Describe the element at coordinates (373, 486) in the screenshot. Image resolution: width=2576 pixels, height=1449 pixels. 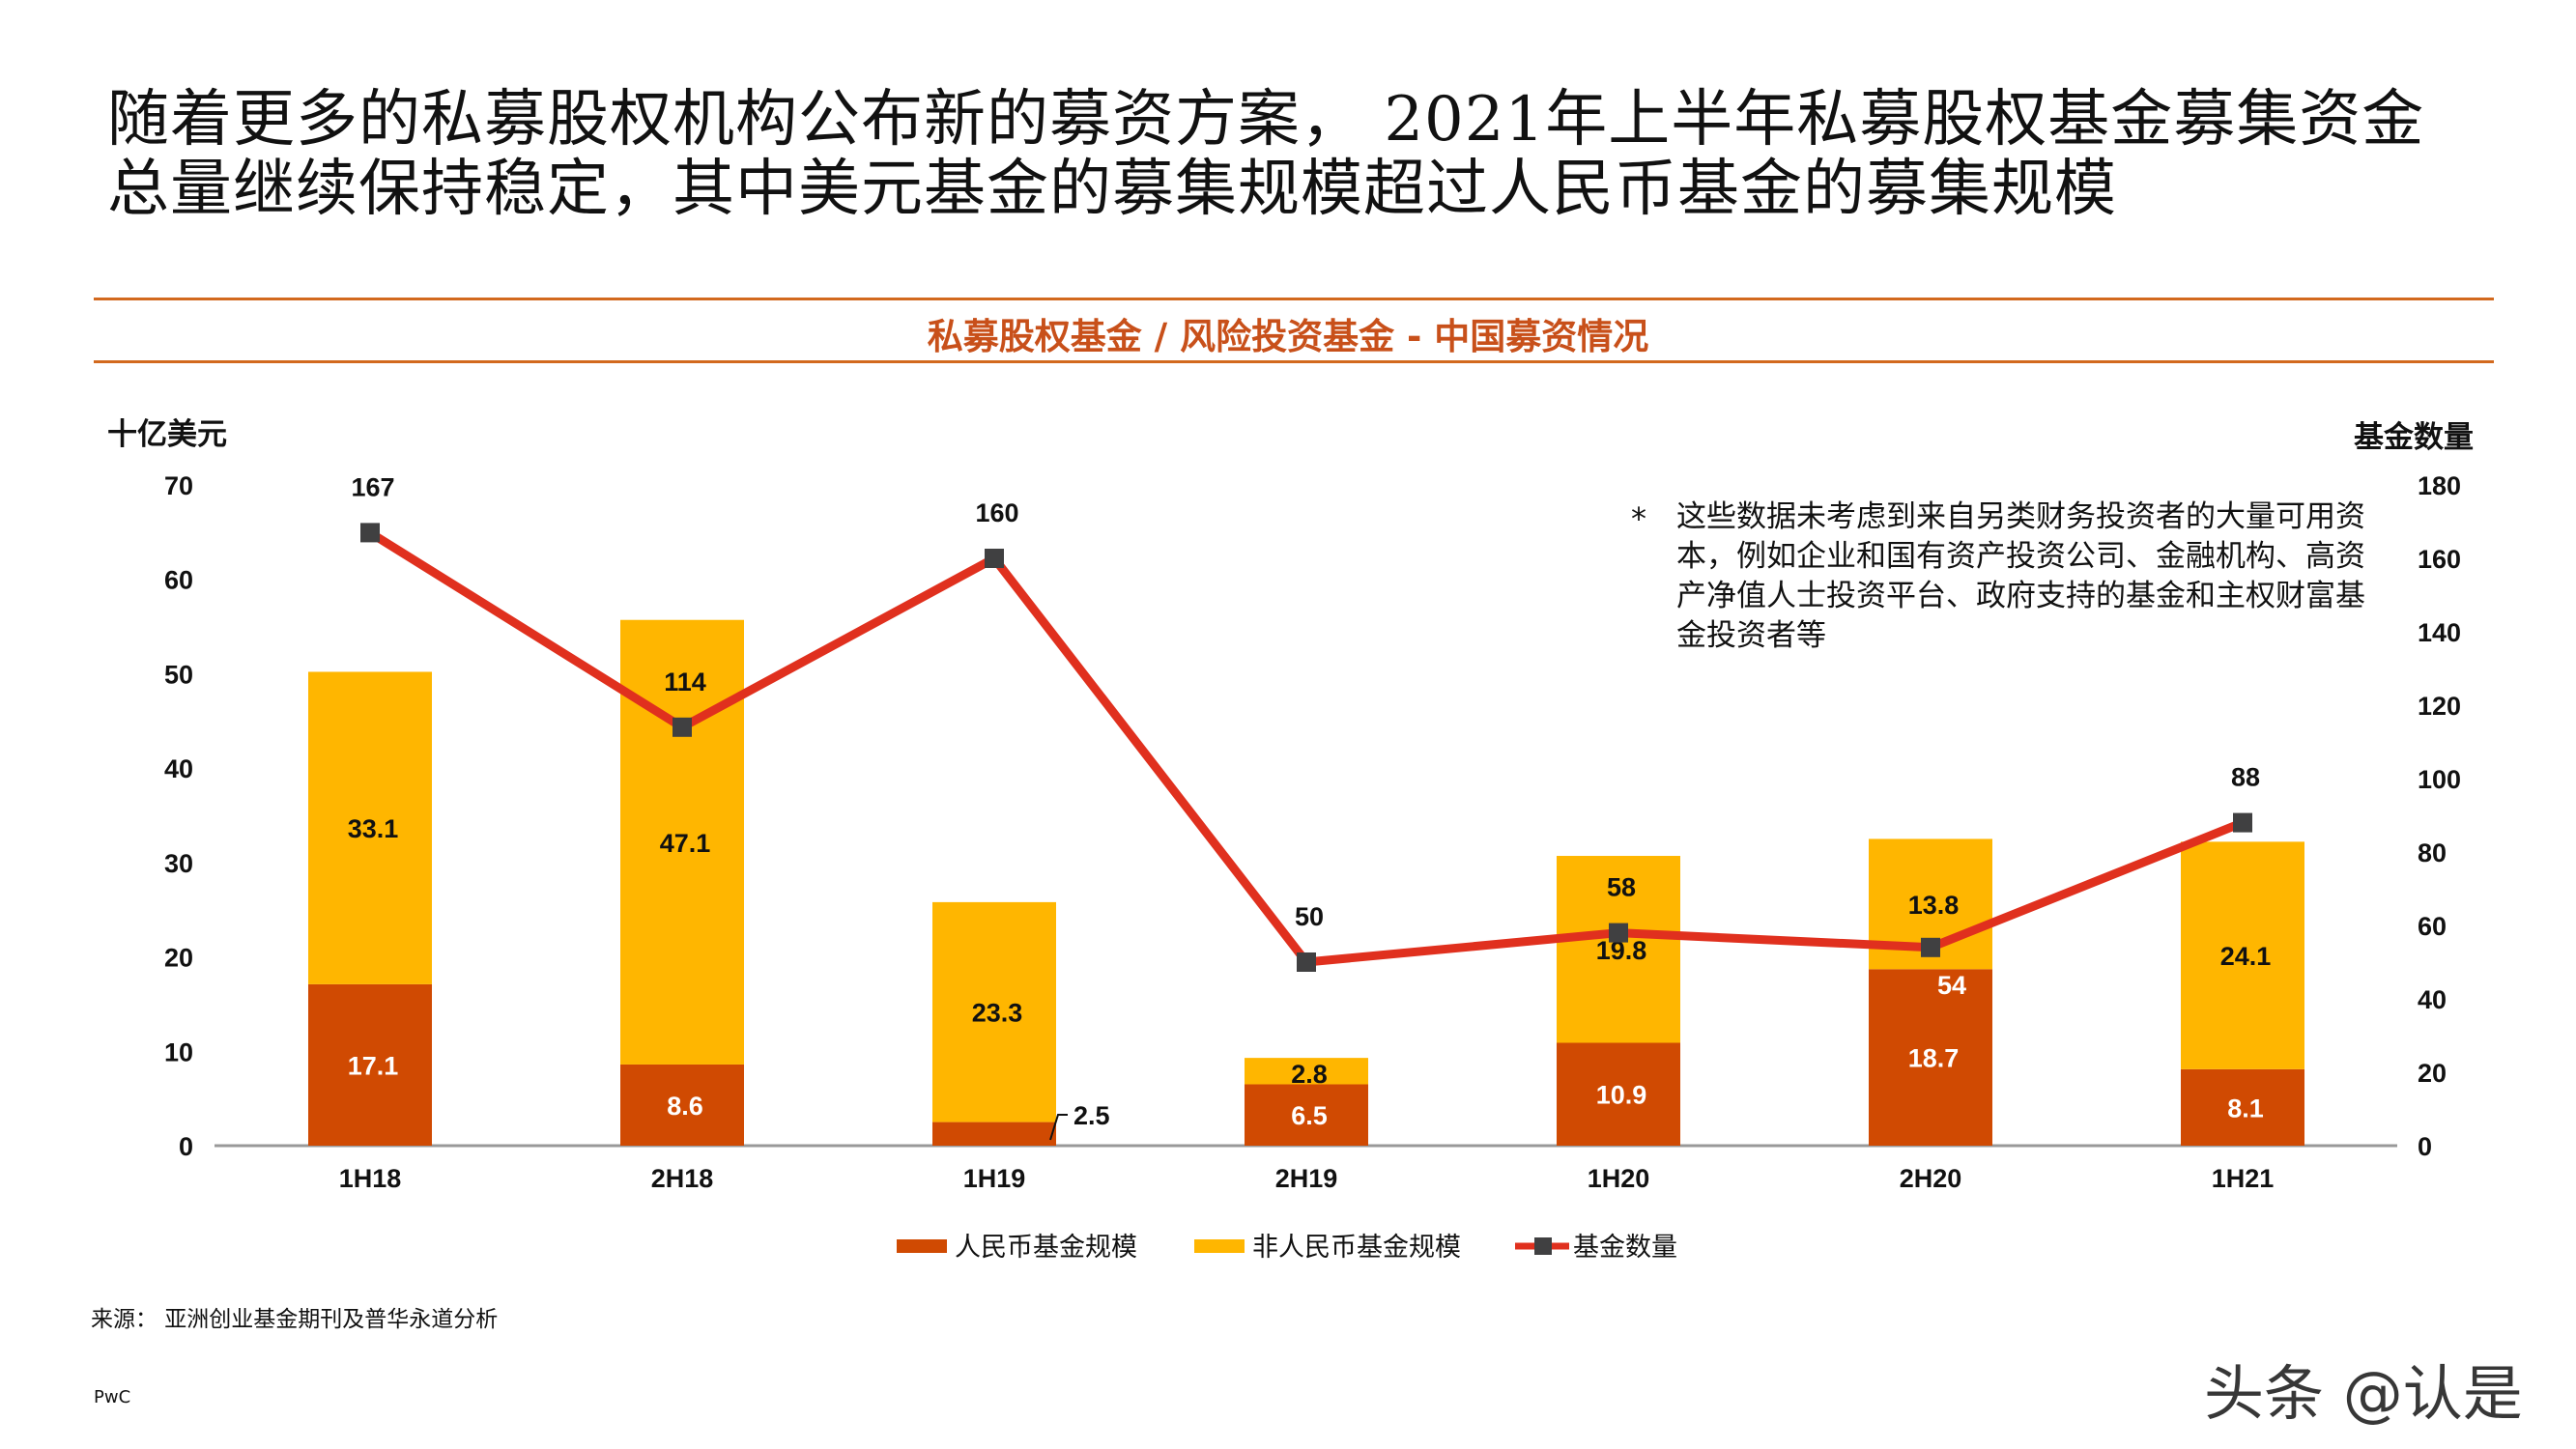
I see `fund-count-label: 167` at that location.